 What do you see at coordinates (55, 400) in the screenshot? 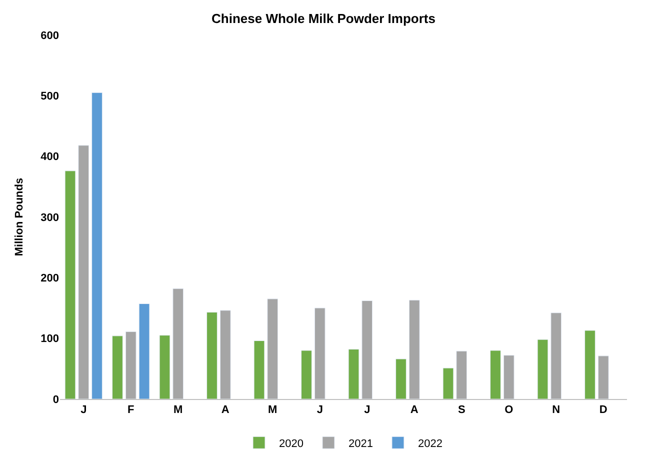
I see `y-tick-label: 0` at bounding box center [55, 400].